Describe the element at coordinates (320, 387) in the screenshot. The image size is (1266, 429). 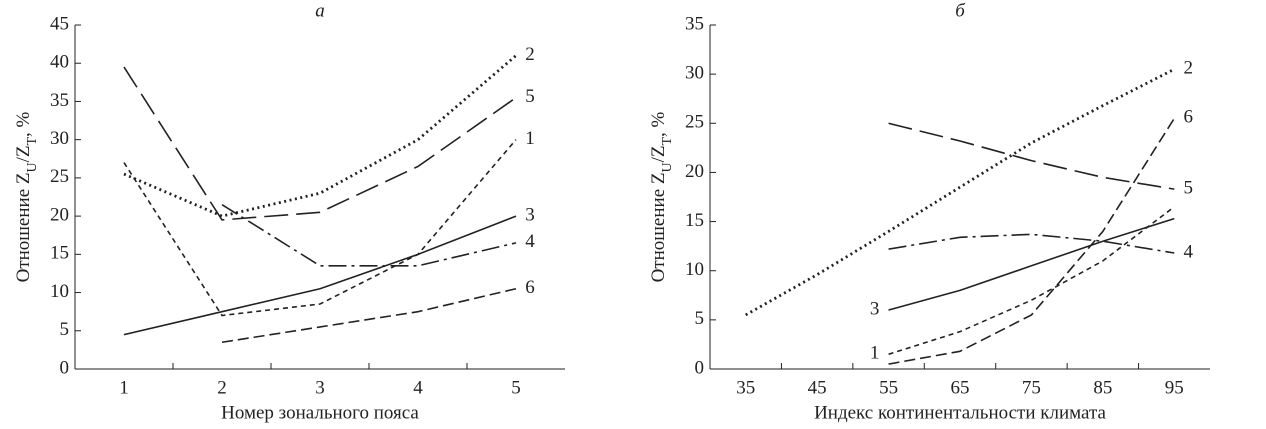
I see `x-tick-label: 3` at that location.